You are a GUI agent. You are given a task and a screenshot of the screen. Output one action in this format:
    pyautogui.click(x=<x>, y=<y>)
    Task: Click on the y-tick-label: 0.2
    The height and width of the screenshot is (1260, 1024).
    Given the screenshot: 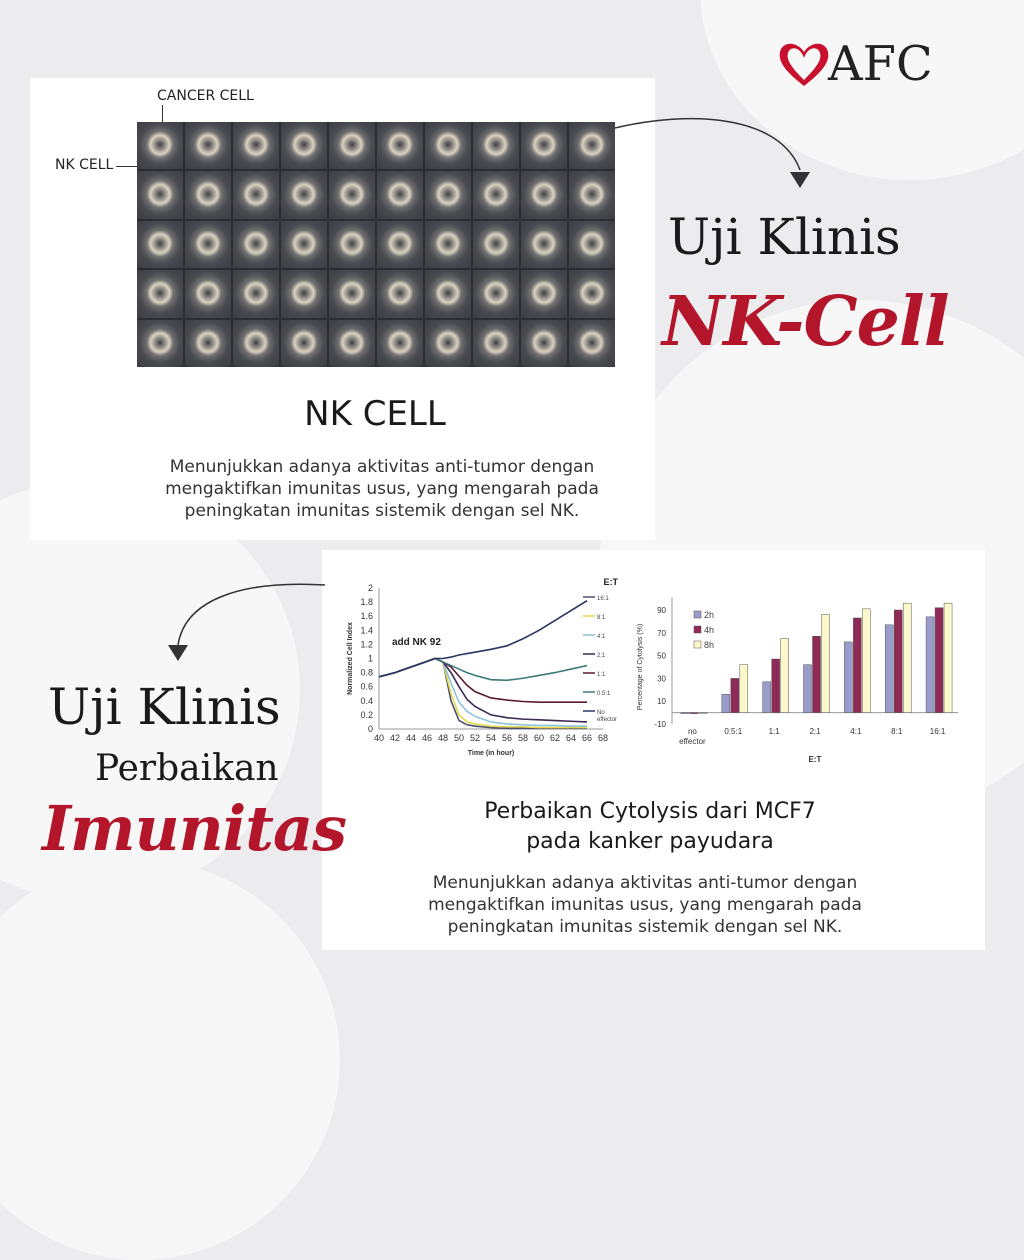 What is the action you would take?
    pyautogui.click(x=366, y=715)
    